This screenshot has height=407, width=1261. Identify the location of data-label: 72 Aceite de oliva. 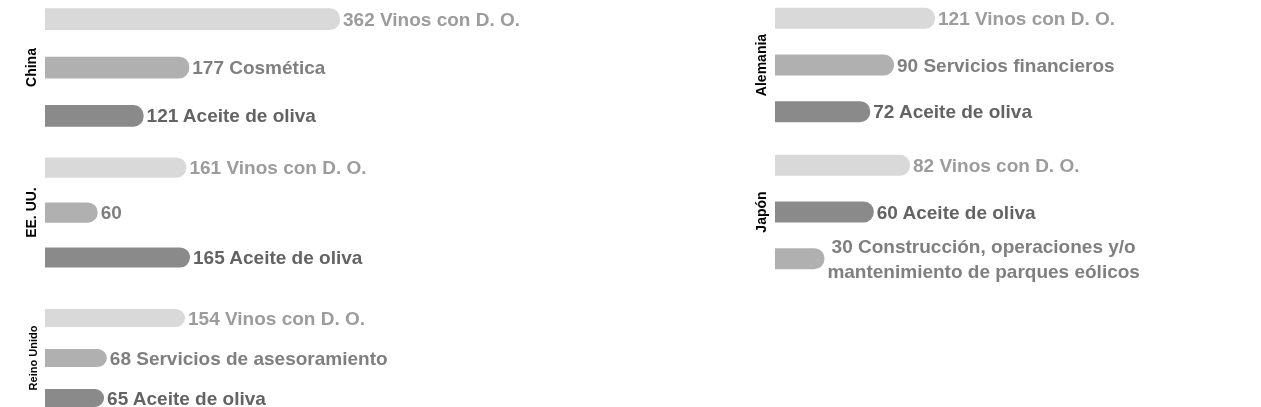
(953, 112).